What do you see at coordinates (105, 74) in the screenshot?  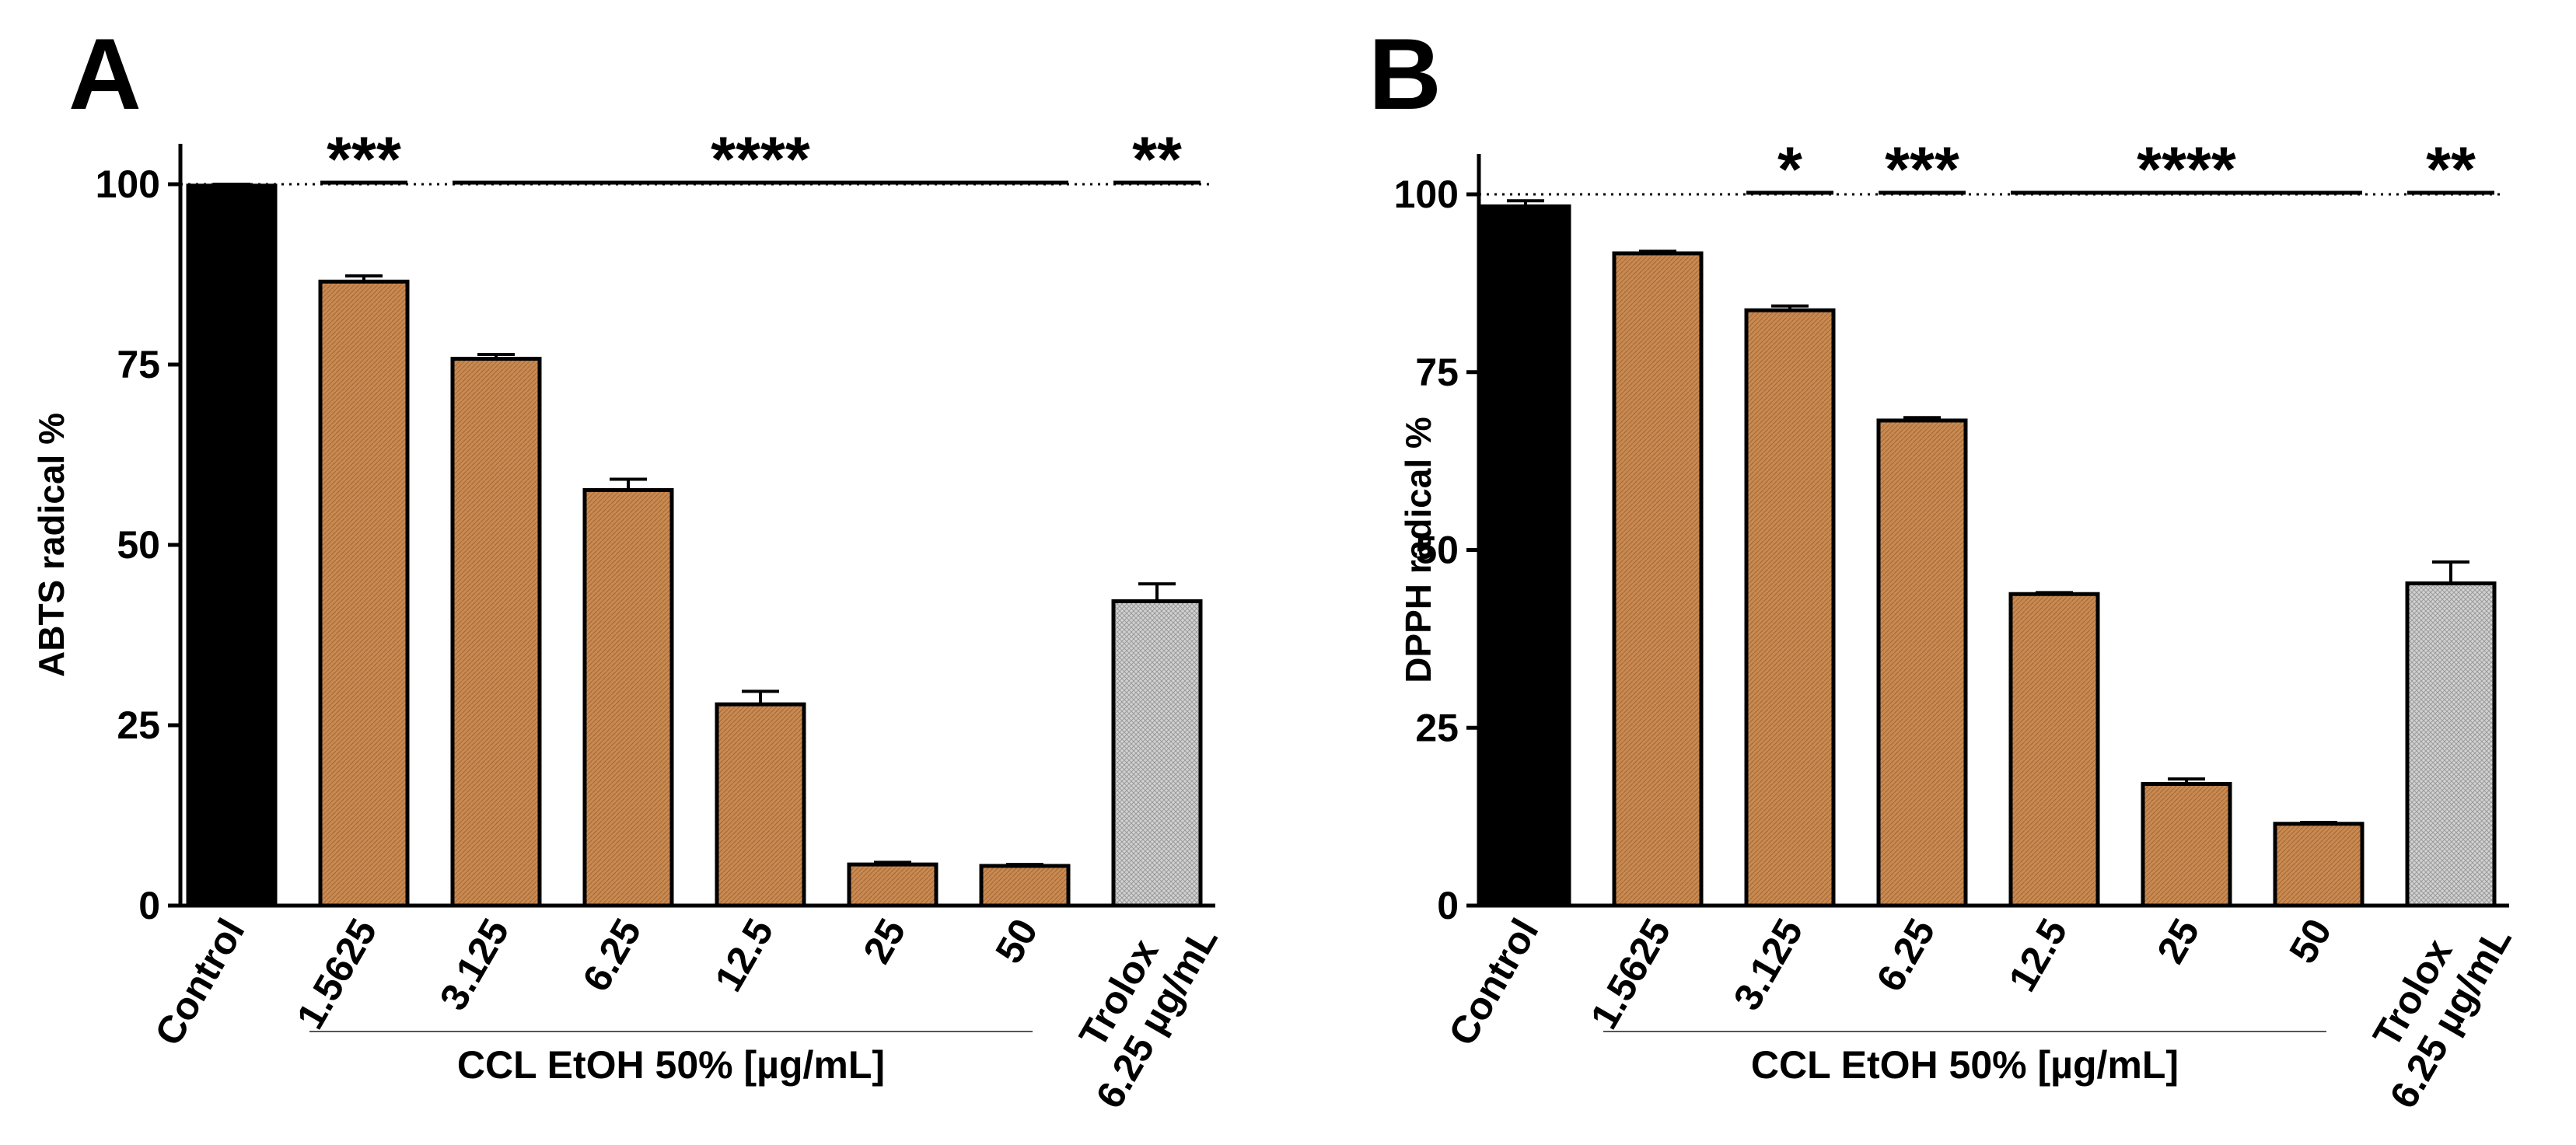 I see `panel-letter: A` at bounding box center [105, 74].